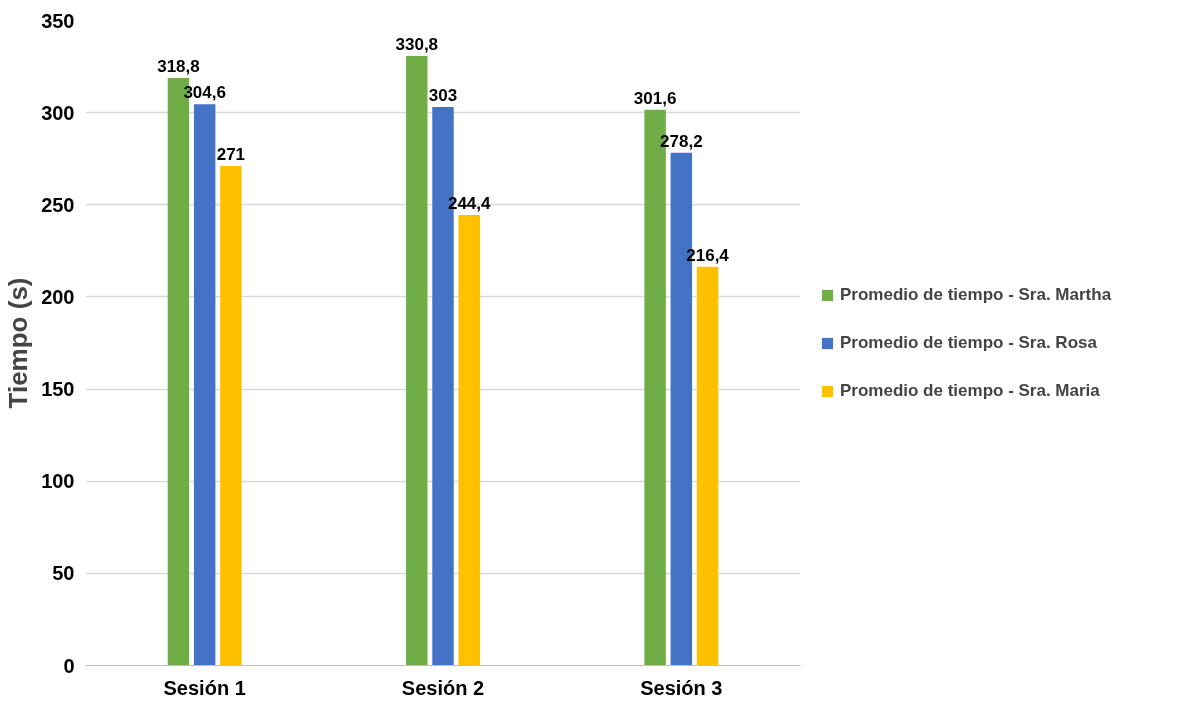 The width and height of the screenshot is (1186, 707). Describe the element at coordinates (69, 665) in the screenshot. I see `y-tick-label: 0` at that location.